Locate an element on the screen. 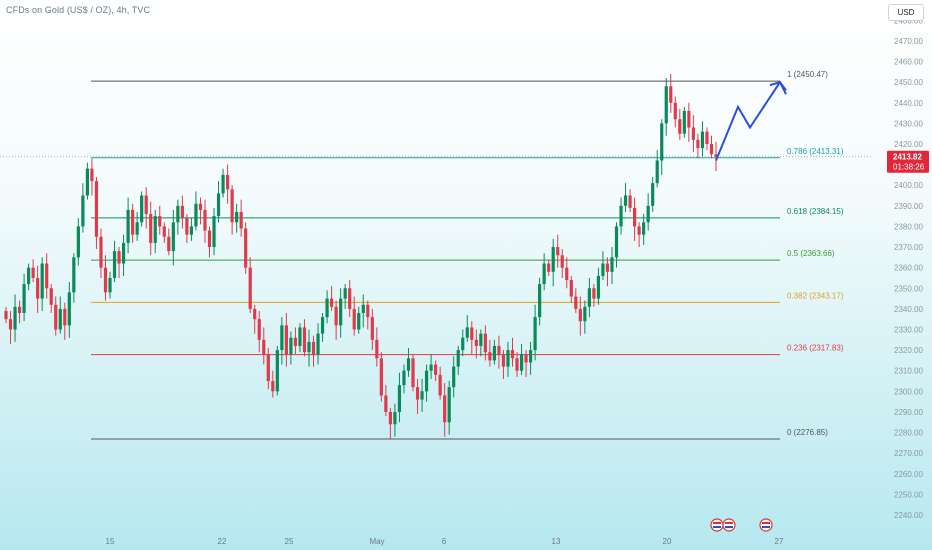 The width and height of the screenshot is (932, 550). x-tick-label: 22 is located at coordinates (222, 541).